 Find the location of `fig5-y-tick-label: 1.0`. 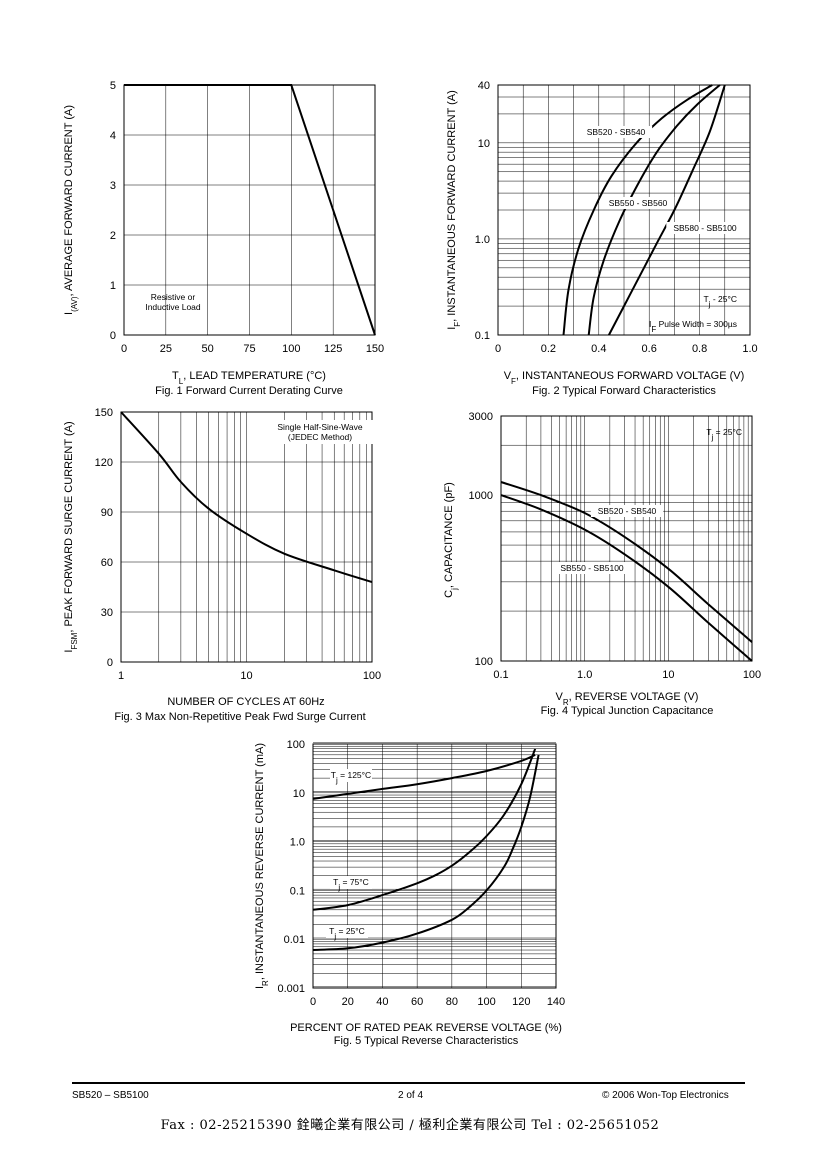

fig5-y-tick-label: 1.0 is located at coordinates (297, 843).